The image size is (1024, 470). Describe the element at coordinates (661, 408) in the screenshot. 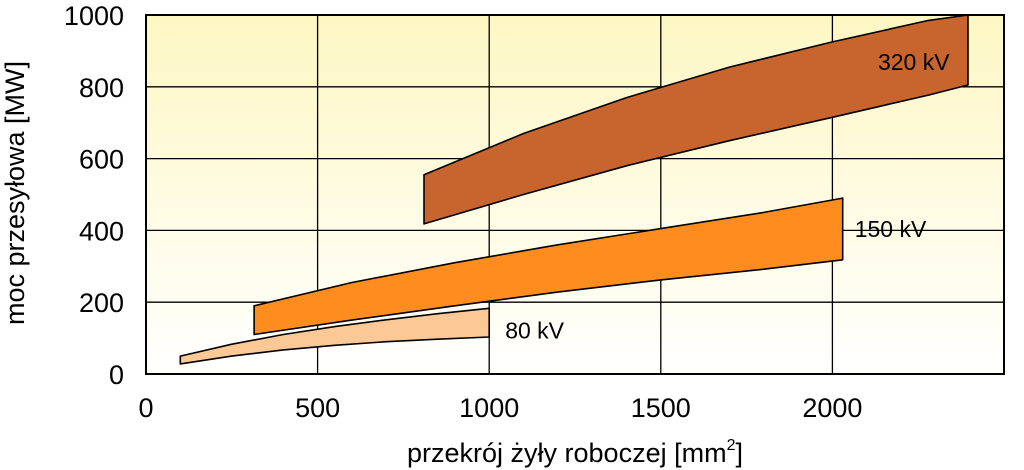

I see `x-tick-label: 1500` at that location.